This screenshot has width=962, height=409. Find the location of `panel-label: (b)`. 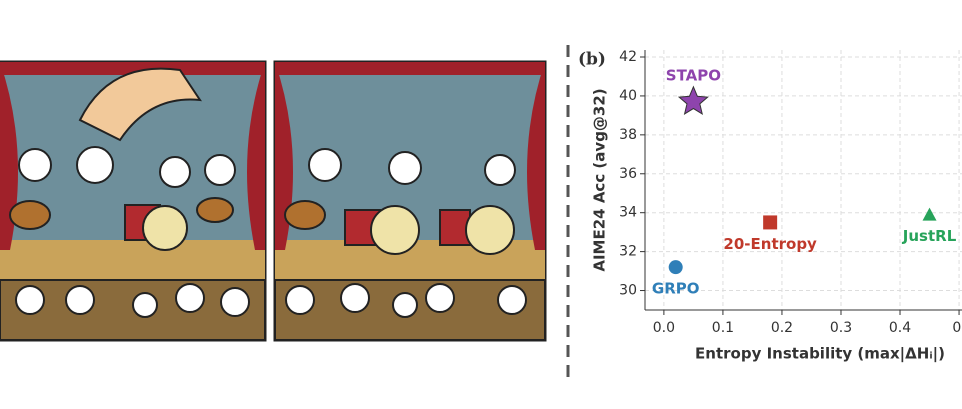

panel-label: (b) is located at coordinates (592, 60).